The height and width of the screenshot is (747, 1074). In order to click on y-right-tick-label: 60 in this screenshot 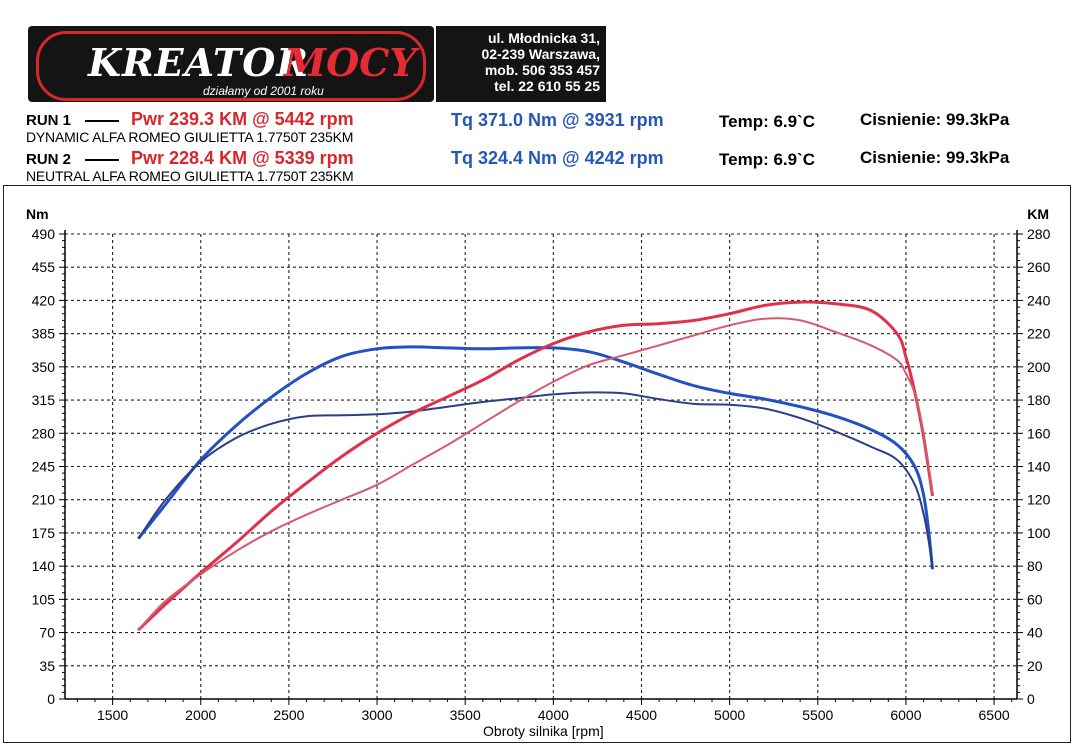, I will do `click(1035, 599)`.